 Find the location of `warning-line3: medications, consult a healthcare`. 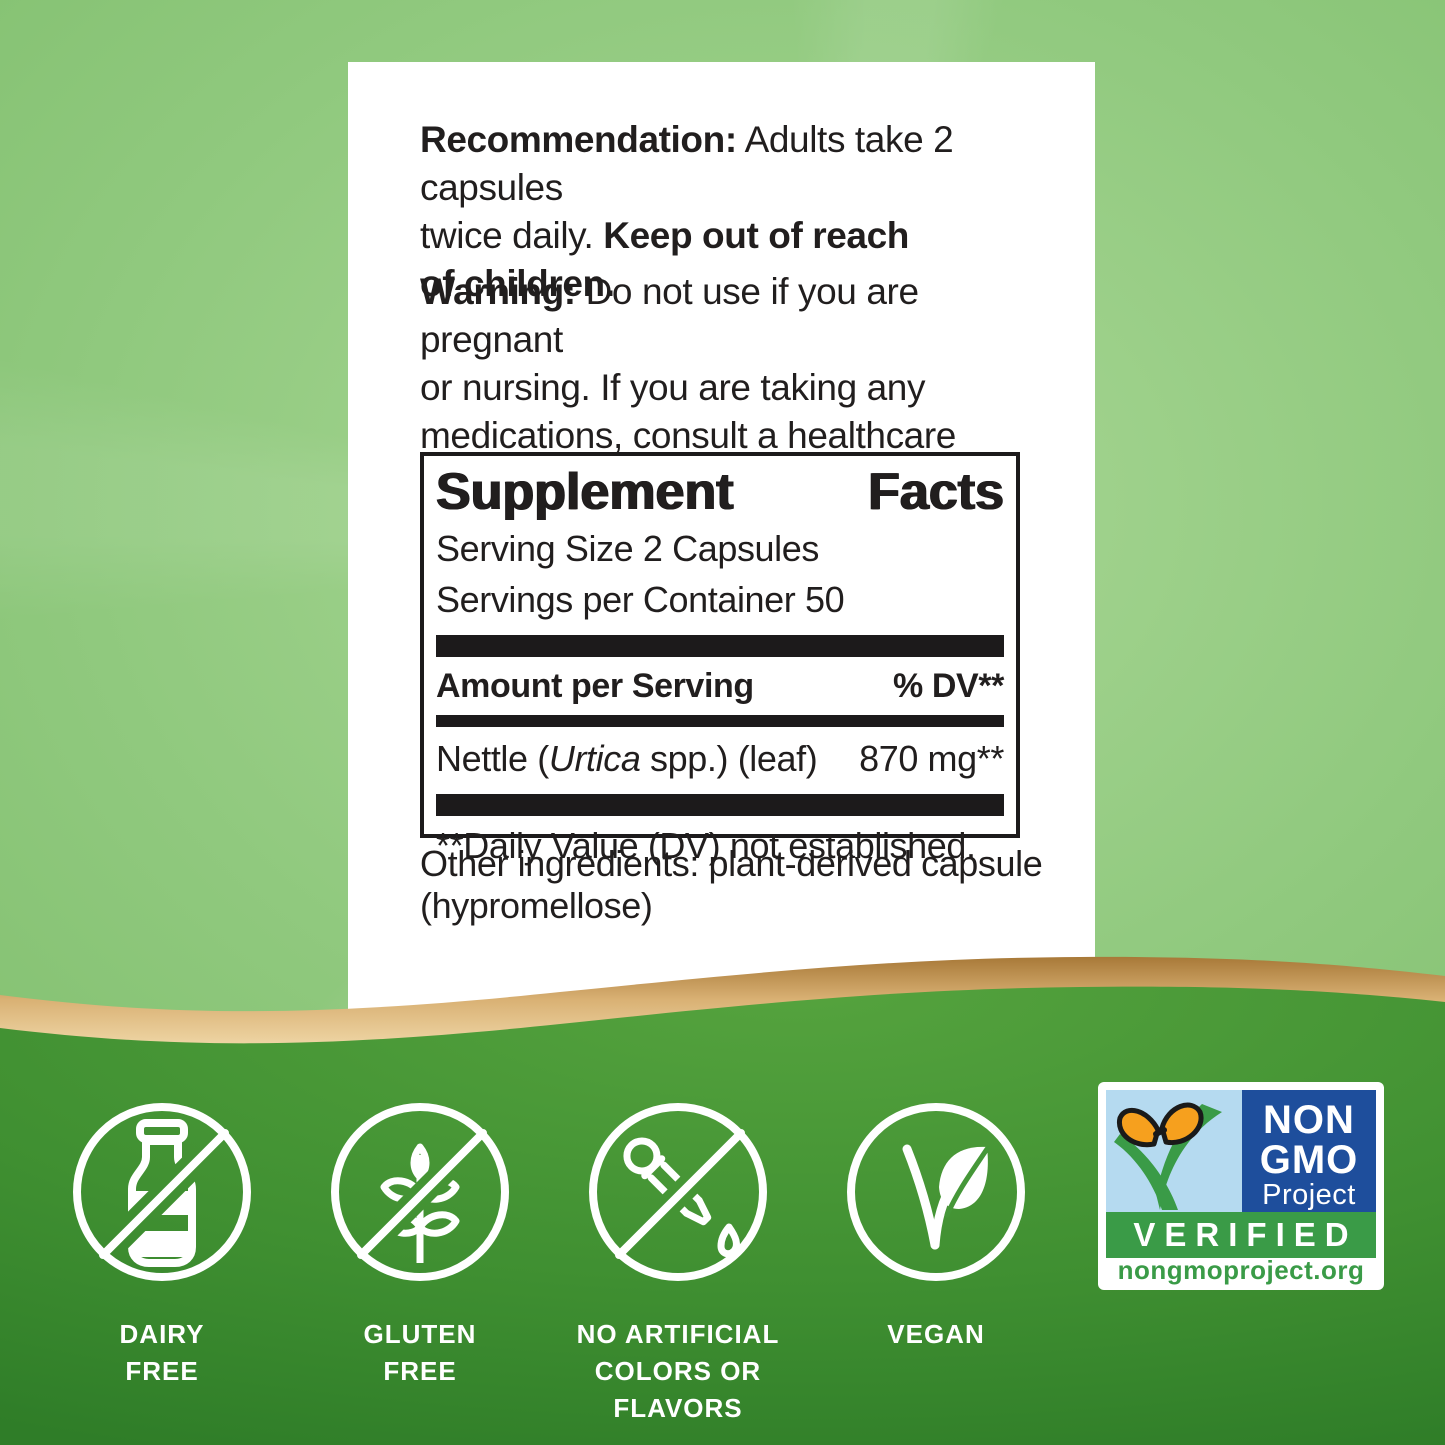

warning-line3: medications, consult a healthcare is located at coordinates (688, 435).